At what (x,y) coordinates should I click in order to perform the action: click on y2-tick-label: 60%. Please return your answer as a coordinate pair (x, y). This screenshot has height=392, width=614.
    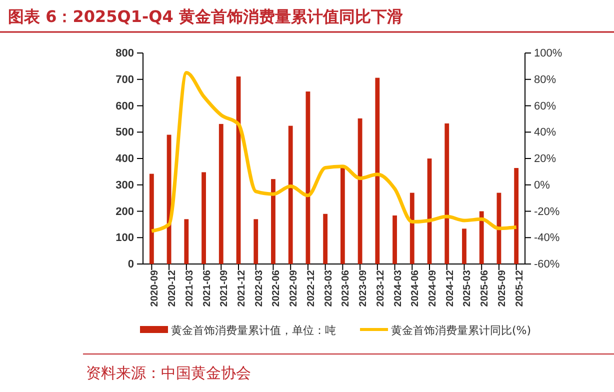
    Looking at the image, I should click on (545, 106).